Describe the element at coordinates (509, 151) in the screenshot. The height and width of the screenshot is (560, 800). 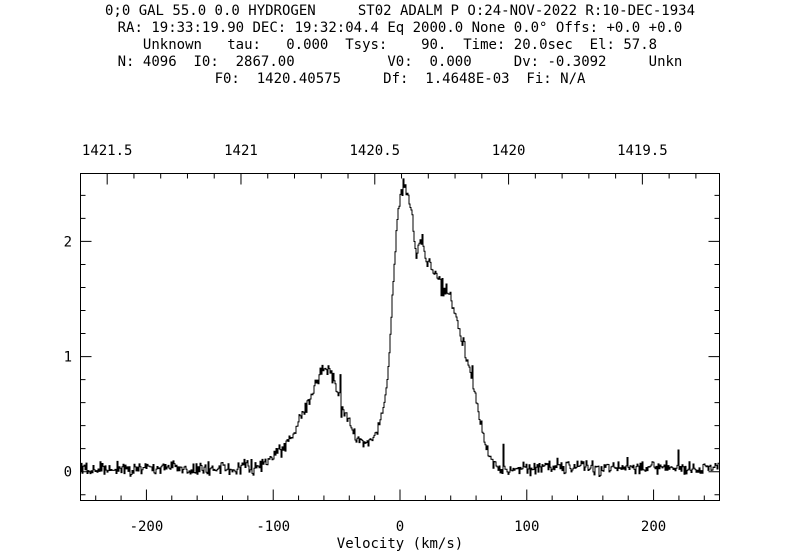
I see `frequency-tick-label: 1420` at that location.